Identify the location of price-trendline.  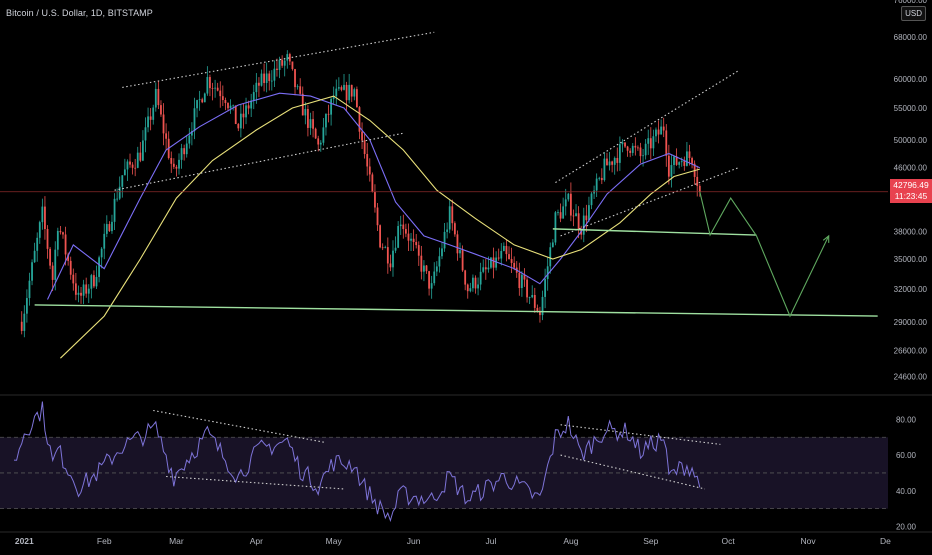
(278, 59).